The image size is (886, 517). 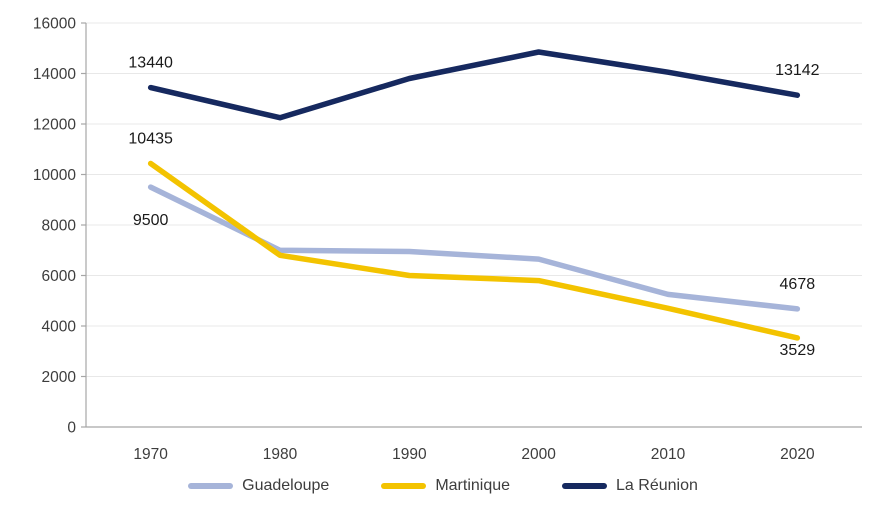 What do you see at coordinates (668, 454) in the screenshot?
I see `x-axis-tick-label: 2010` at bounding box center [668, 454].